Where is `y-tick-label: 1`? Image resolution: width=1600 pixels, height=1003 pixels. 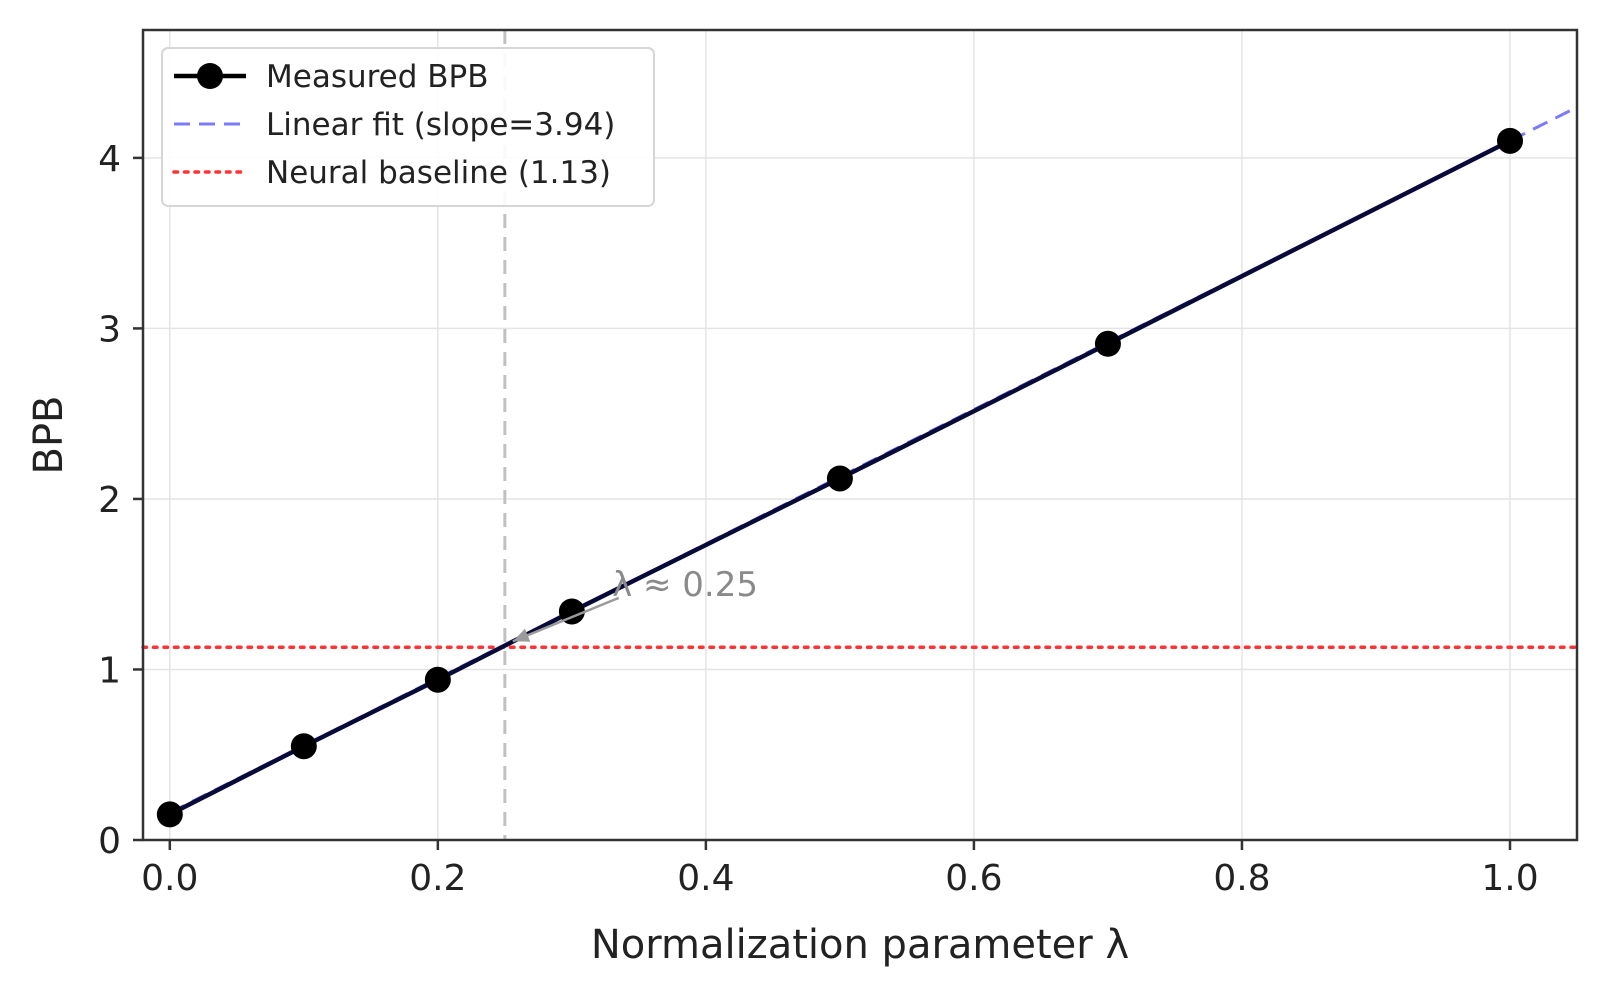
y-tick-label: 1 is located at coordinates (109, 670).